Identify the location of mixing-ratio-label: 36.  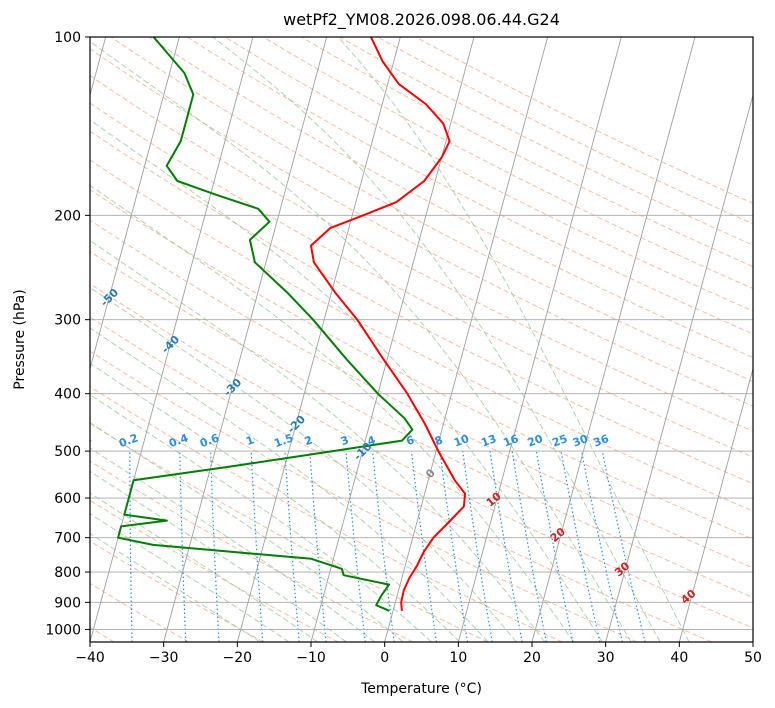
(601, 441).